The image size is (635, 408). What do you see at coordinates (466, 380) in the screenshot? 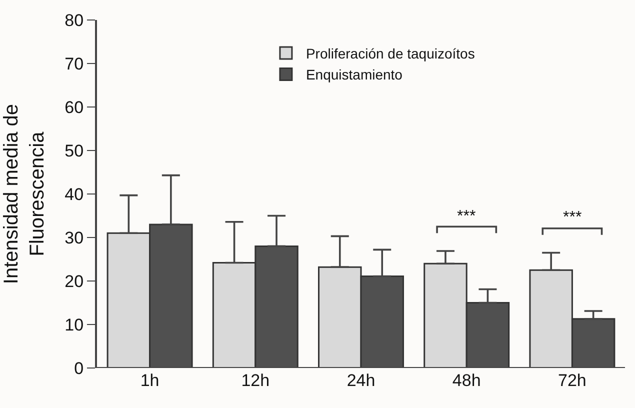
I see `x-tick-label: 48h` at bounding box center [466, 380].